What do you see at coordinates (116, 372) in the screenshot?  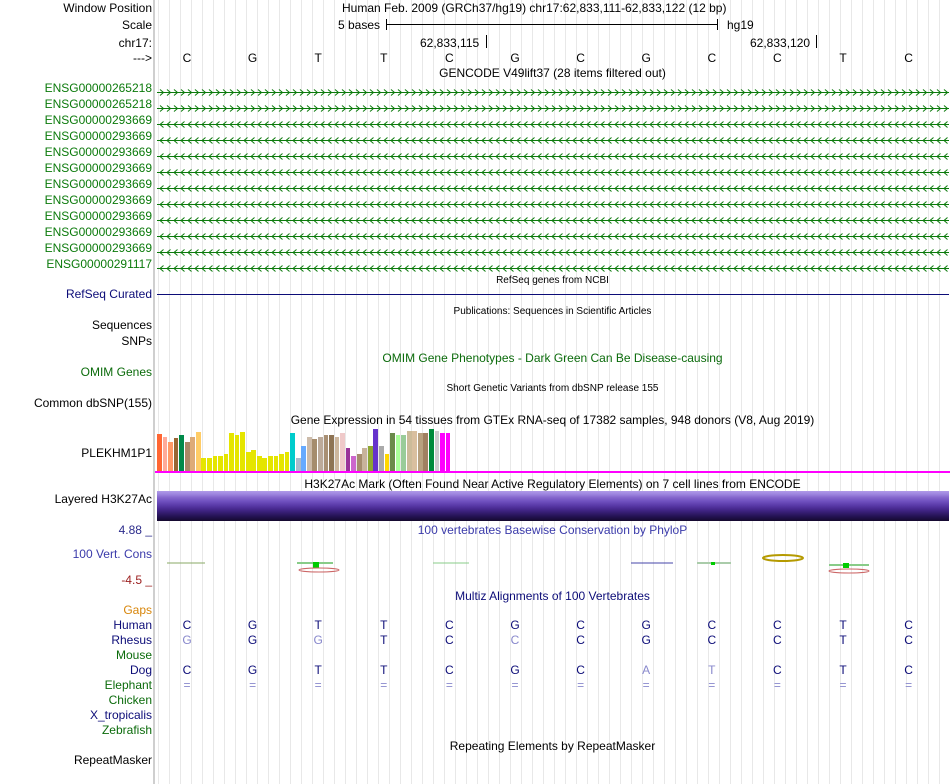 I see `omim-label: OMIM Genes` at bounding box center [116, 372].